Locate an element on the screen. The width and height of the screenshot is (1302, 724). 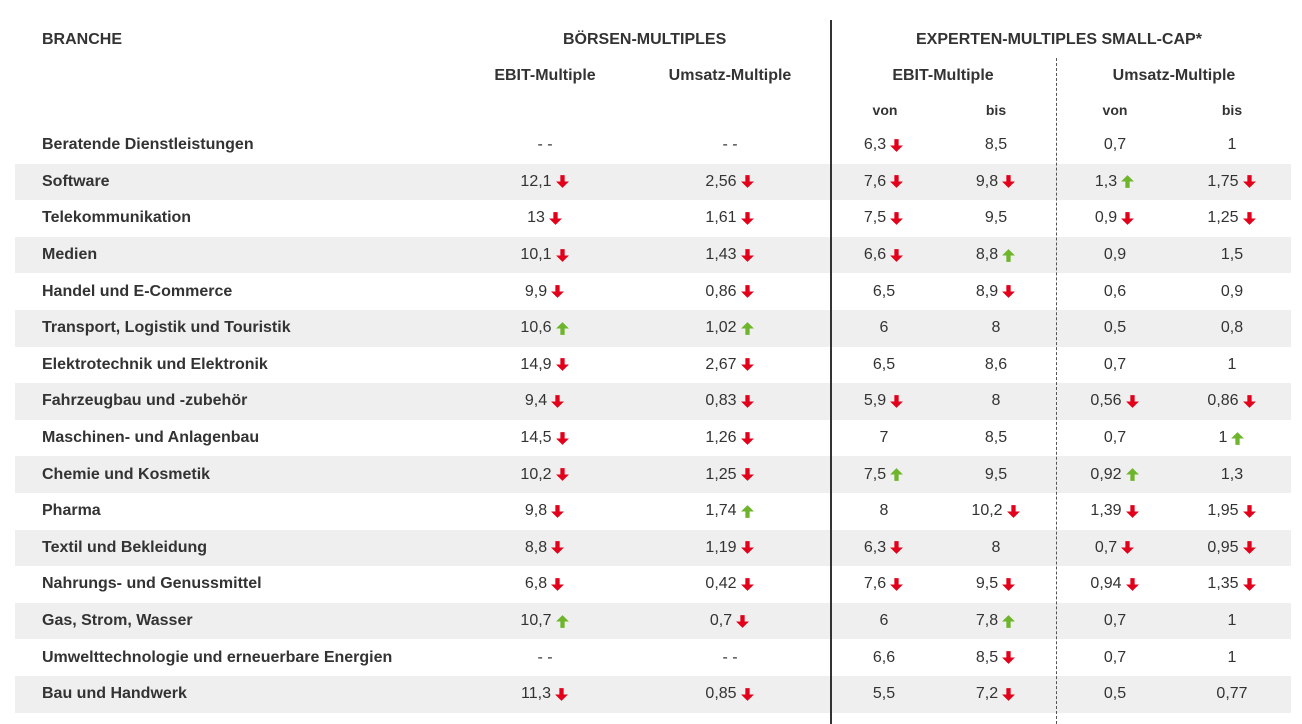
value-cell: 1,95 is located at coordinates (1232, 511).